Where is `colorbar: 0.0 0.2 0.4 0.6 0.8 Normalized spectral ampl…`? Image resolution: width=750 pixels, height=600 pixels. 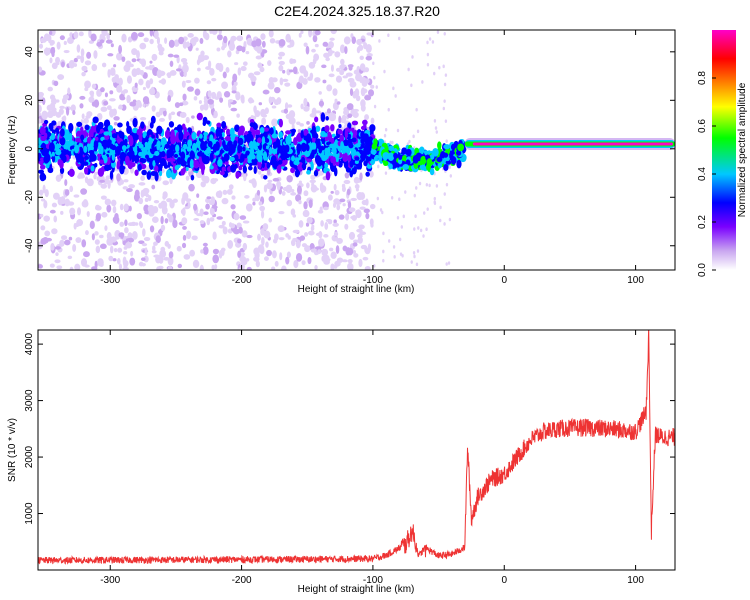
colorbar: 0.0 0.2 0.4 0.6 0.8 Normalized spectral ampl… is located at coordinates (722, 153).